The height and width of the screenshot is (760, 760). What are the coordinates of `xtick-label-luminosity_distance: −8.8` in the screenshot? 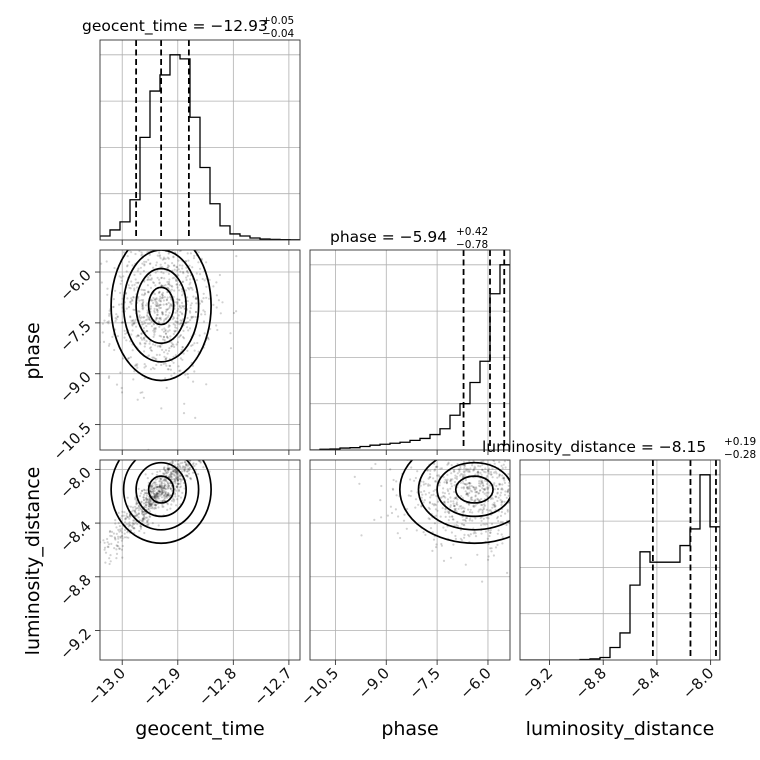 It's located at (591, 683).